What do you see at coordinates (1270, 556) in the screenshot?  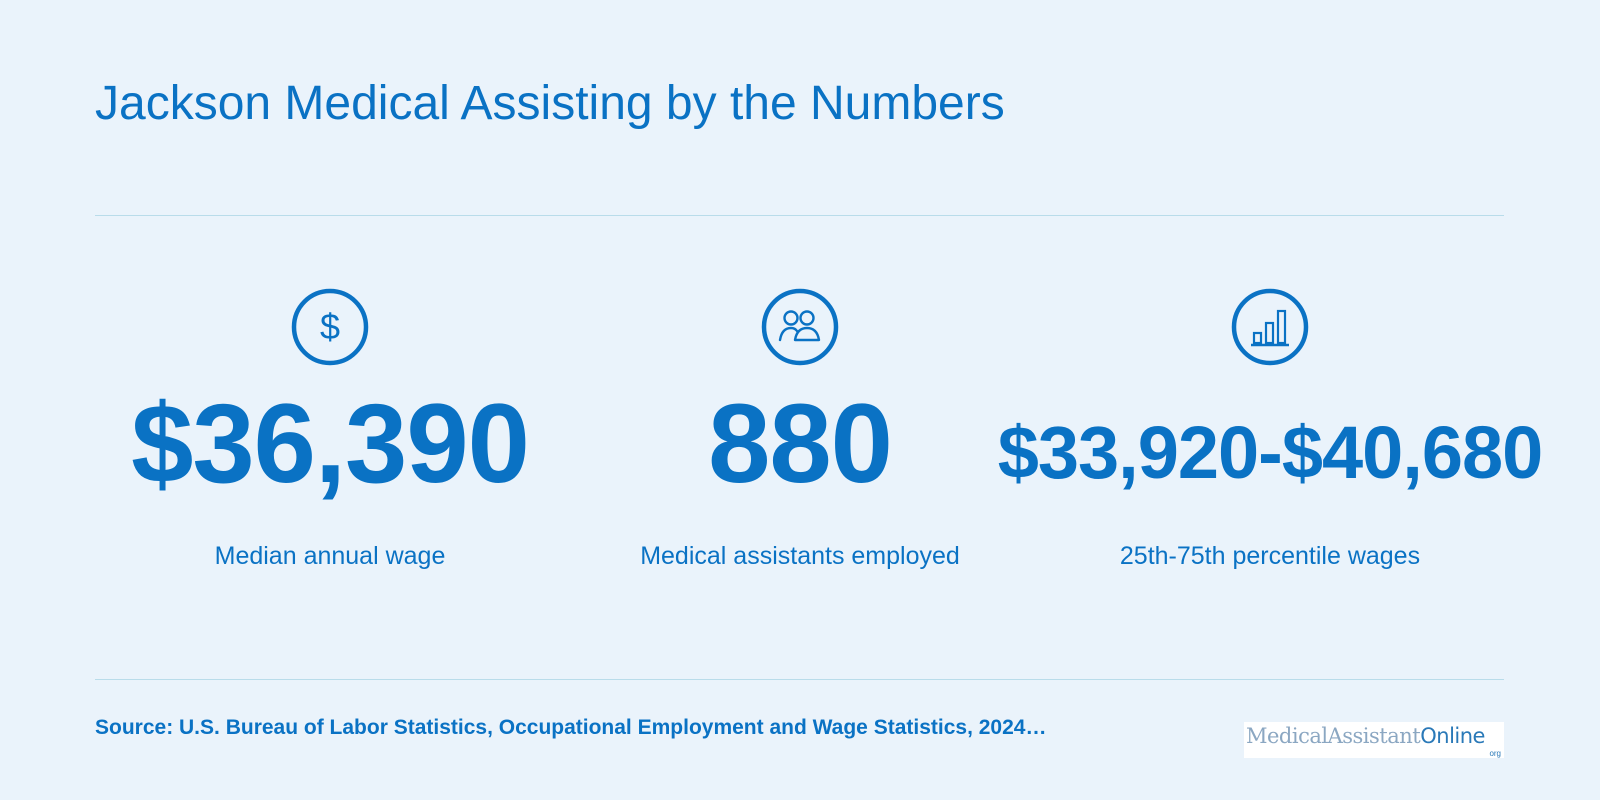 I see `stat-label: 25th-75th percentile wages` at bounding box center [1270, 556].